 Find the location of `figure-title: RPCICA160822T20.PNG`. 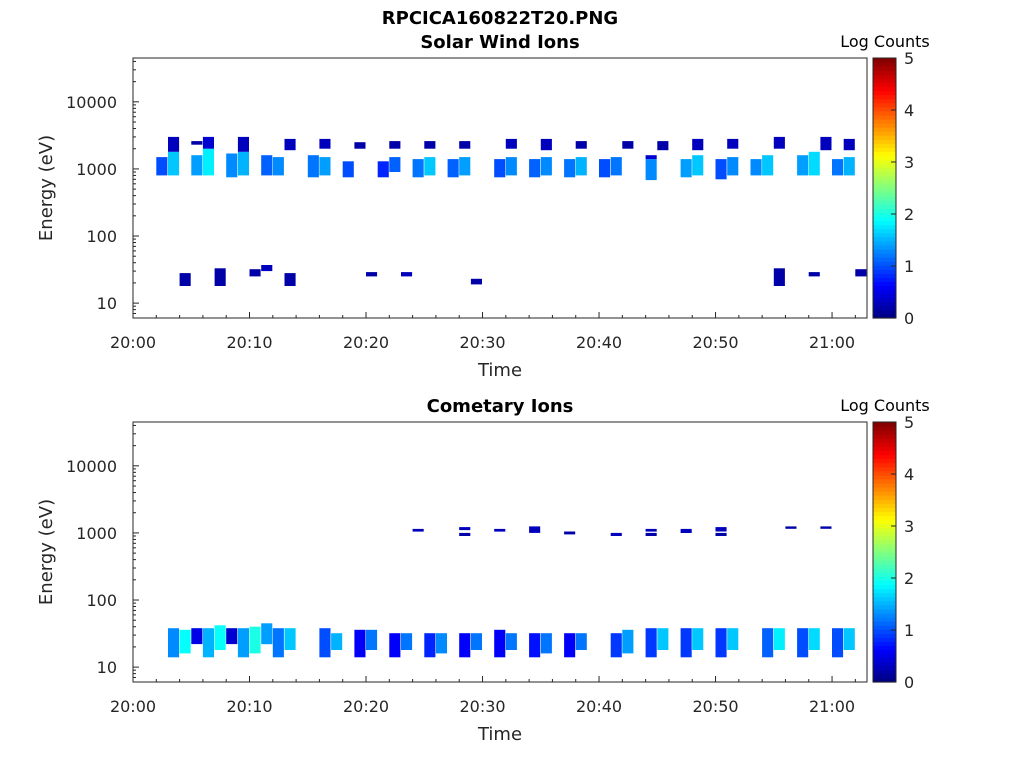

figure-title: RPCICA160822T20.PNG is located at coordinates (500, 18).